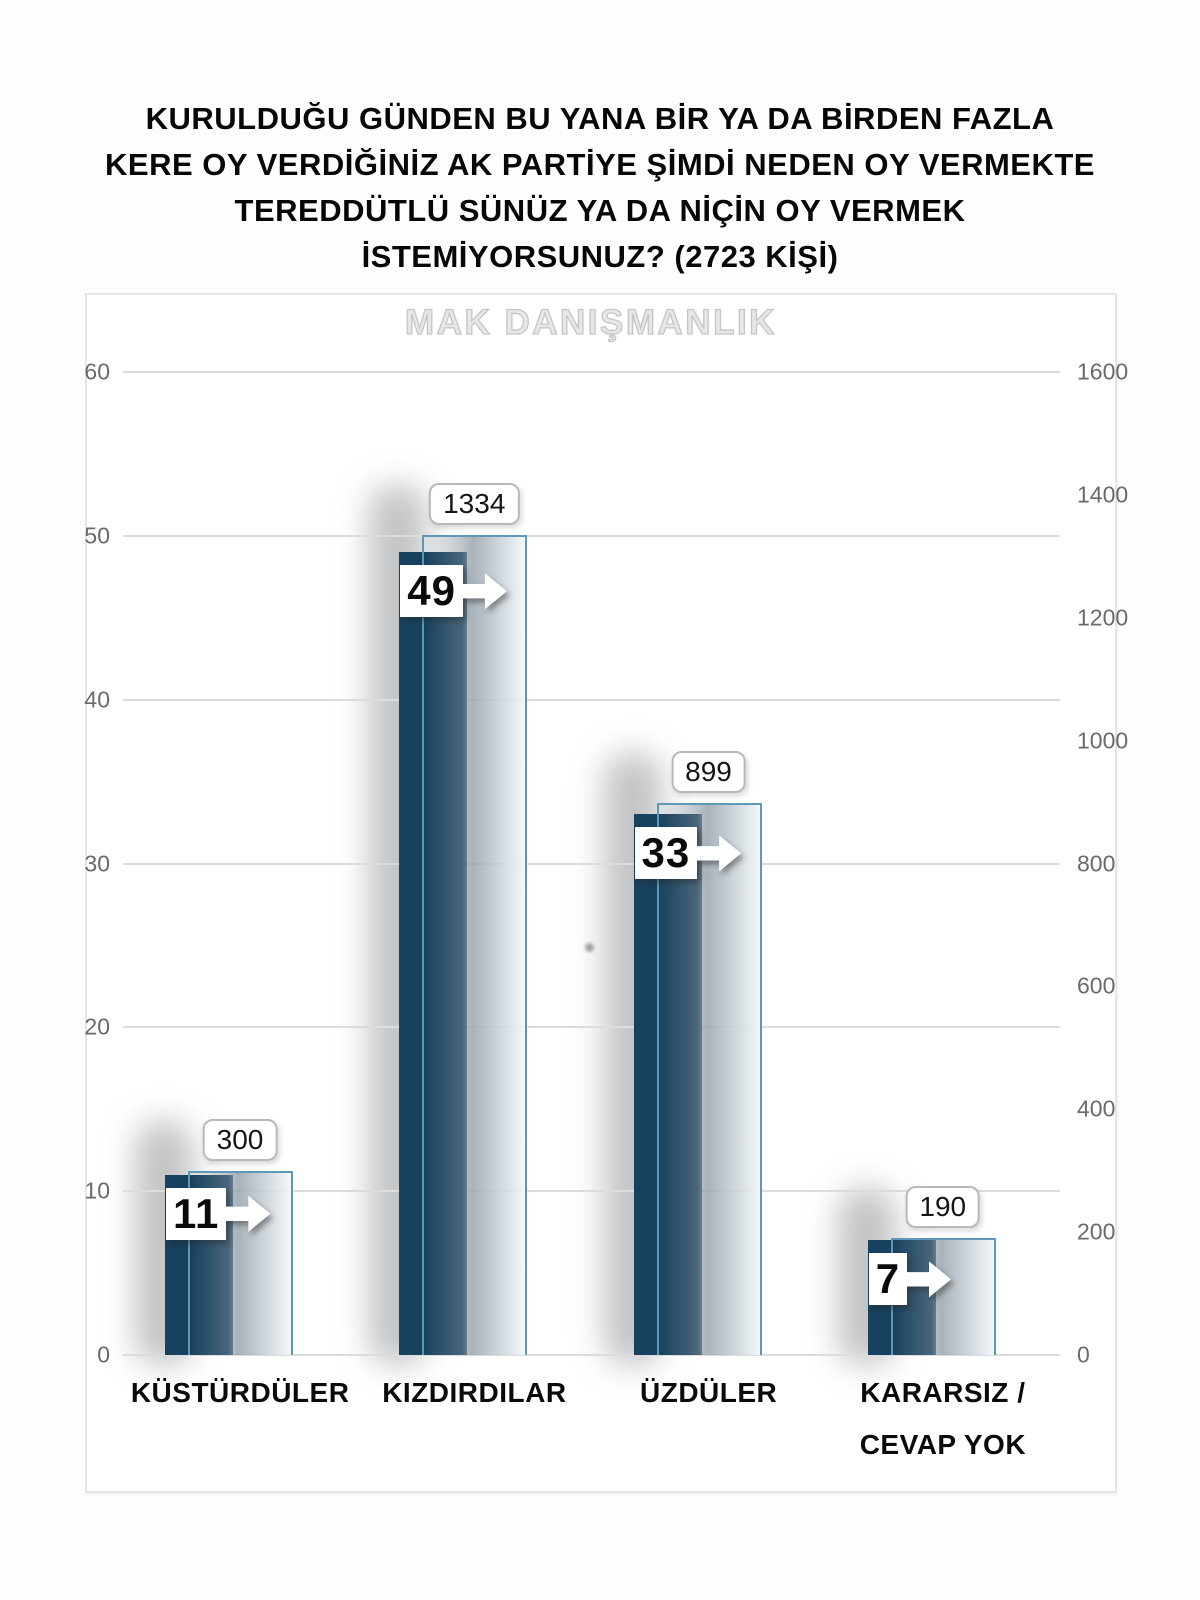 This screenshot has width=1200, height=1600. I want to click on category-label: ÜZDÜLER, so click(708, 1392).